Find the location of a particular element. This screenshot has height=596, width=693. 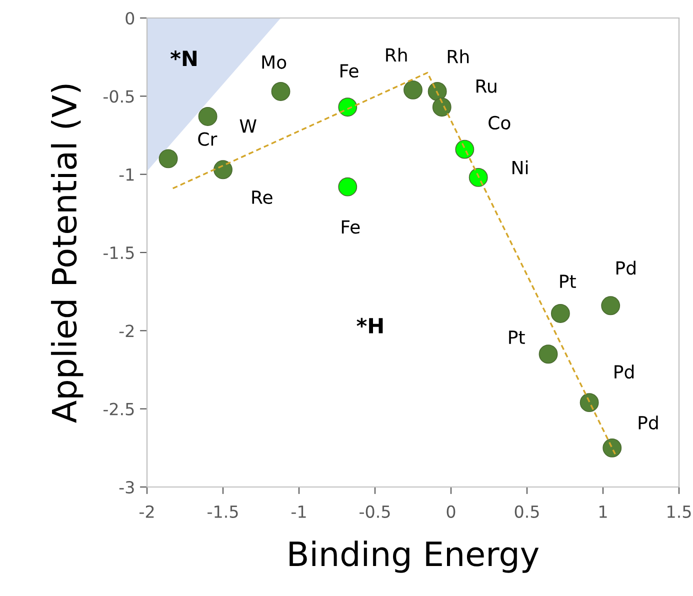

annotation: Co is located at coordinates (499, 123).